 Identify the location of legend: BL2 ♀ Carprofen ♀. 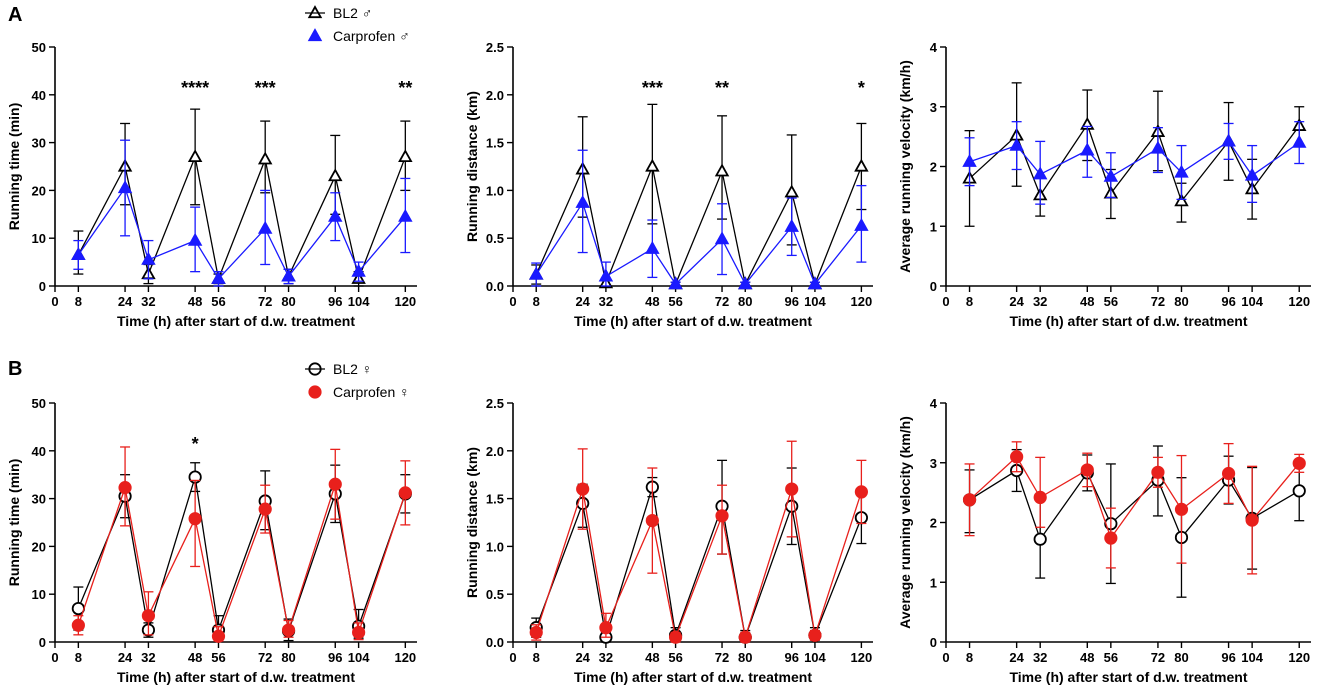
(357, 380).